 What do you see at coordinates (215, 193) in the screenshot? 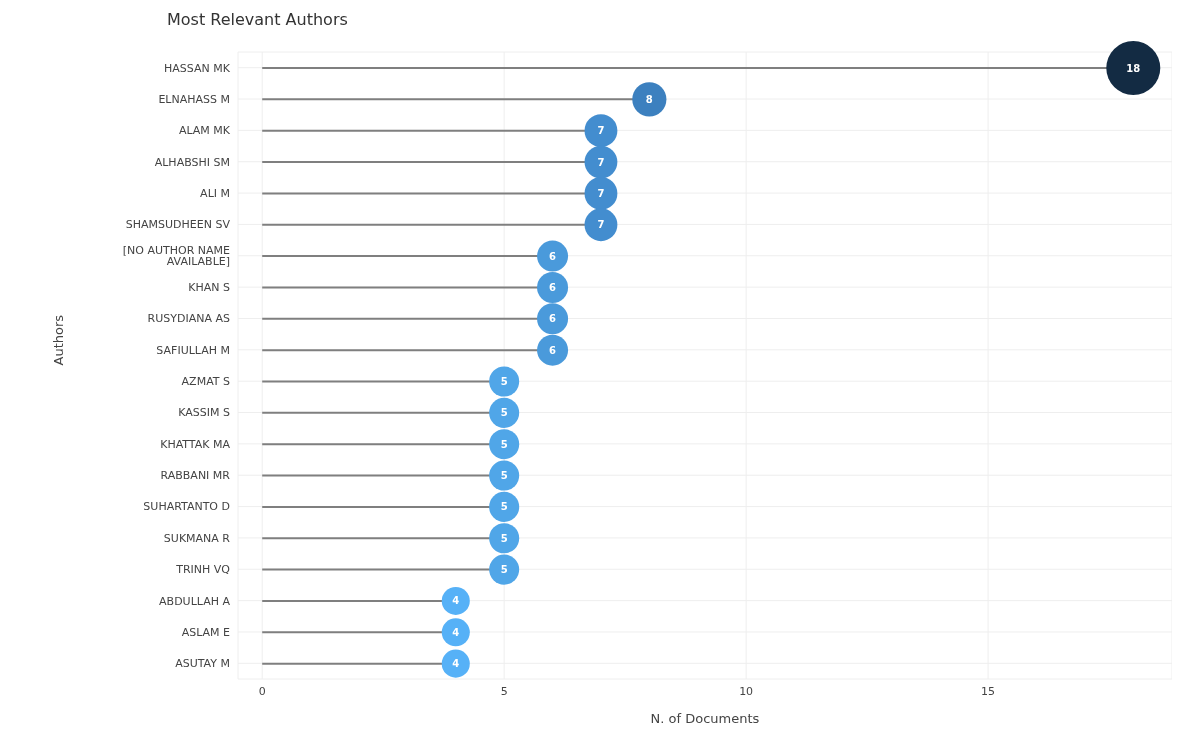
I see `y-tick-label: ALI M` at bounding box center [215, 193].